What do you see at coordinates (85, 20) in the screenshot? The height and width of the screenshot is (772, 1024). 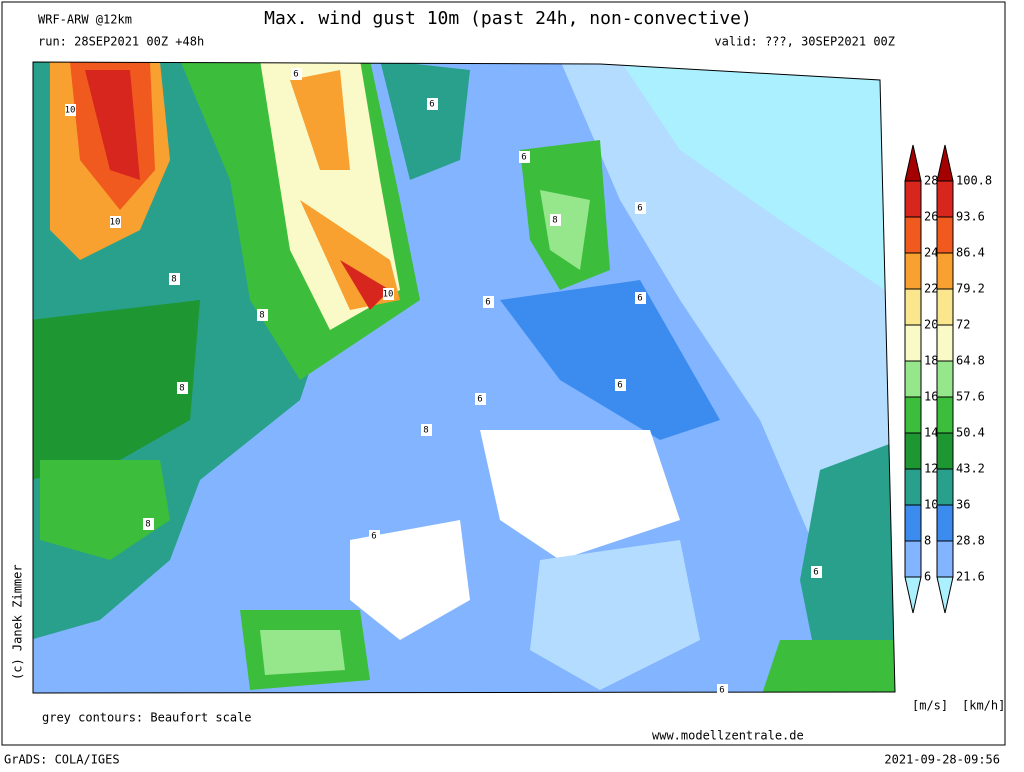 I see `model: WRF-ARW @12km` at bounding box center [85, 20].